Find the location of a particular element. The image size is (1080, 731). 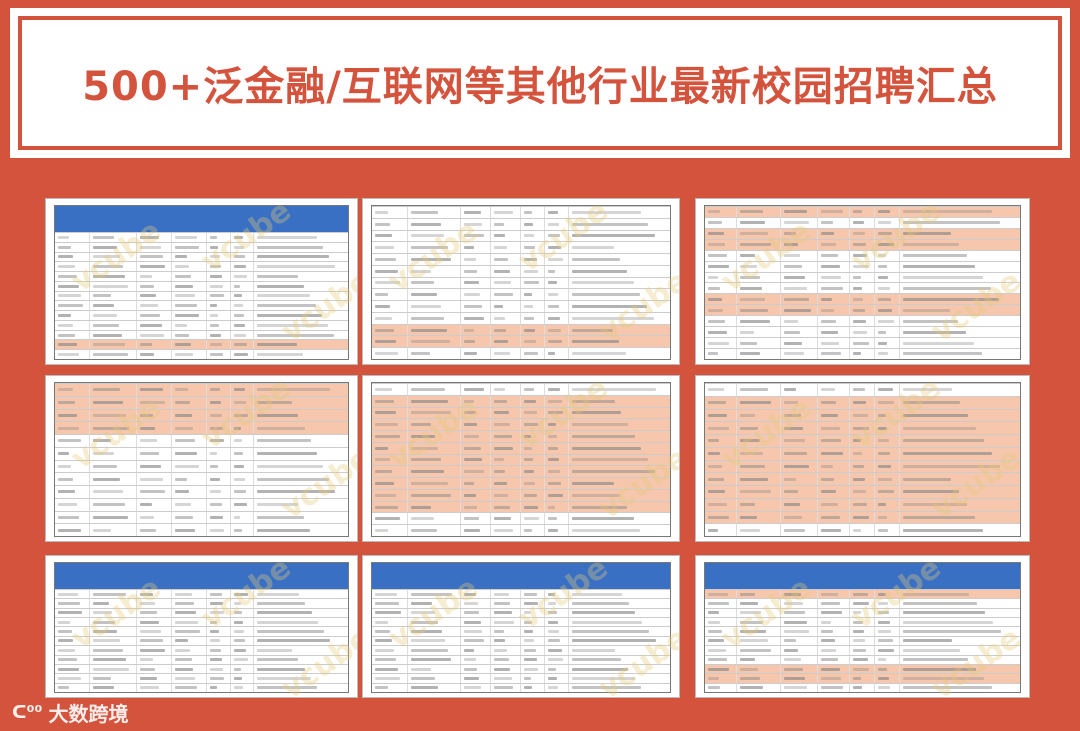

spreadsheet-thumbnail: vcube vcube vcube is located at coordinates (201, 626).